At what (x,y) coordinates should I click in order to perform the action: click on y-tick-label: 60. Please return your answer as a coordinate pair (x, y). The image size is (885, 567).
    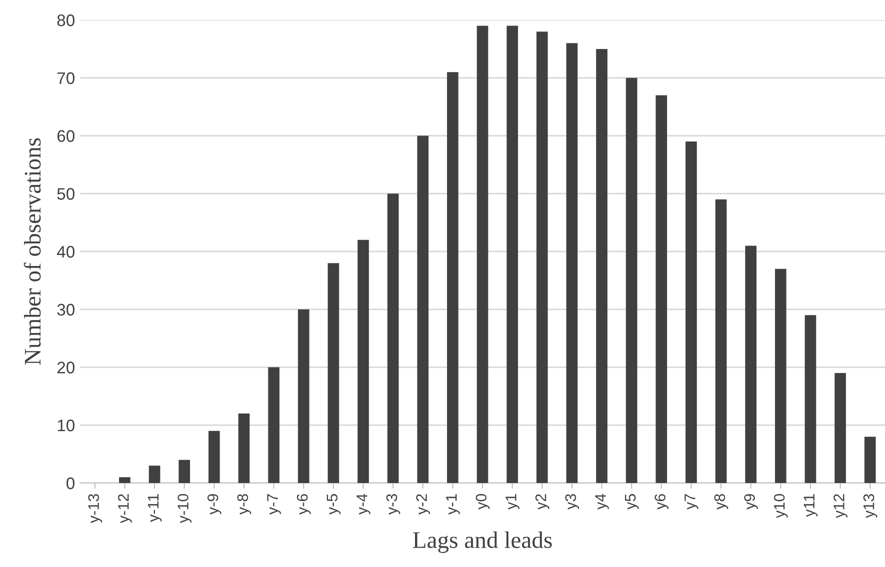
    Looking at the image, I should click on (65, 136).